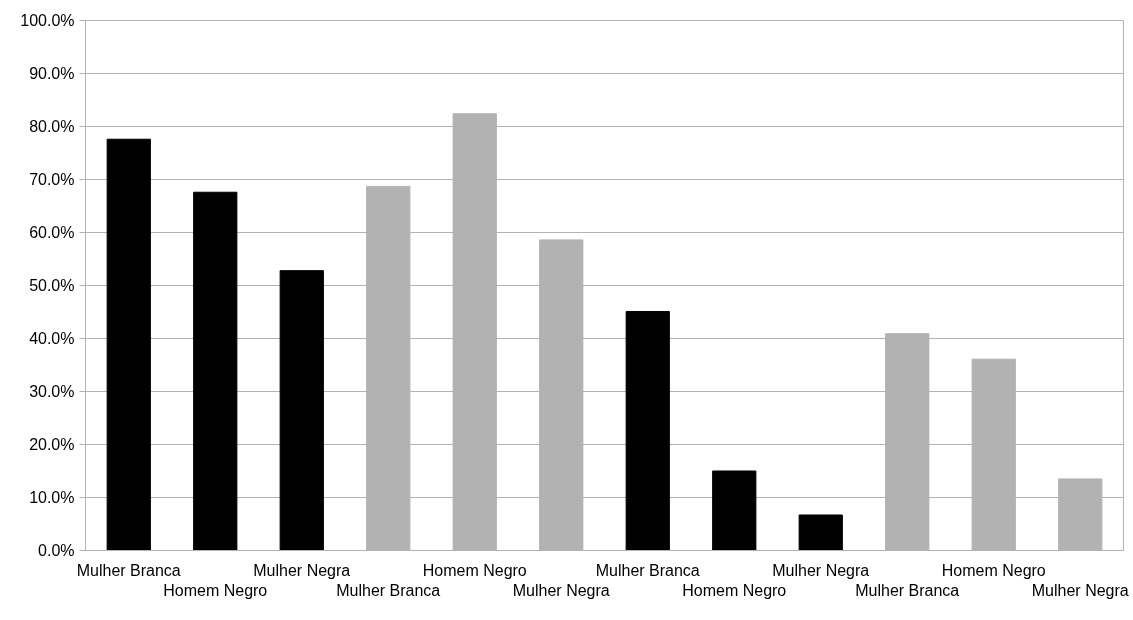 Image resolution: width=1133 pixels, height=620 pixels. I want to click on y-tick-label: 0.0%, so click(56, 550).